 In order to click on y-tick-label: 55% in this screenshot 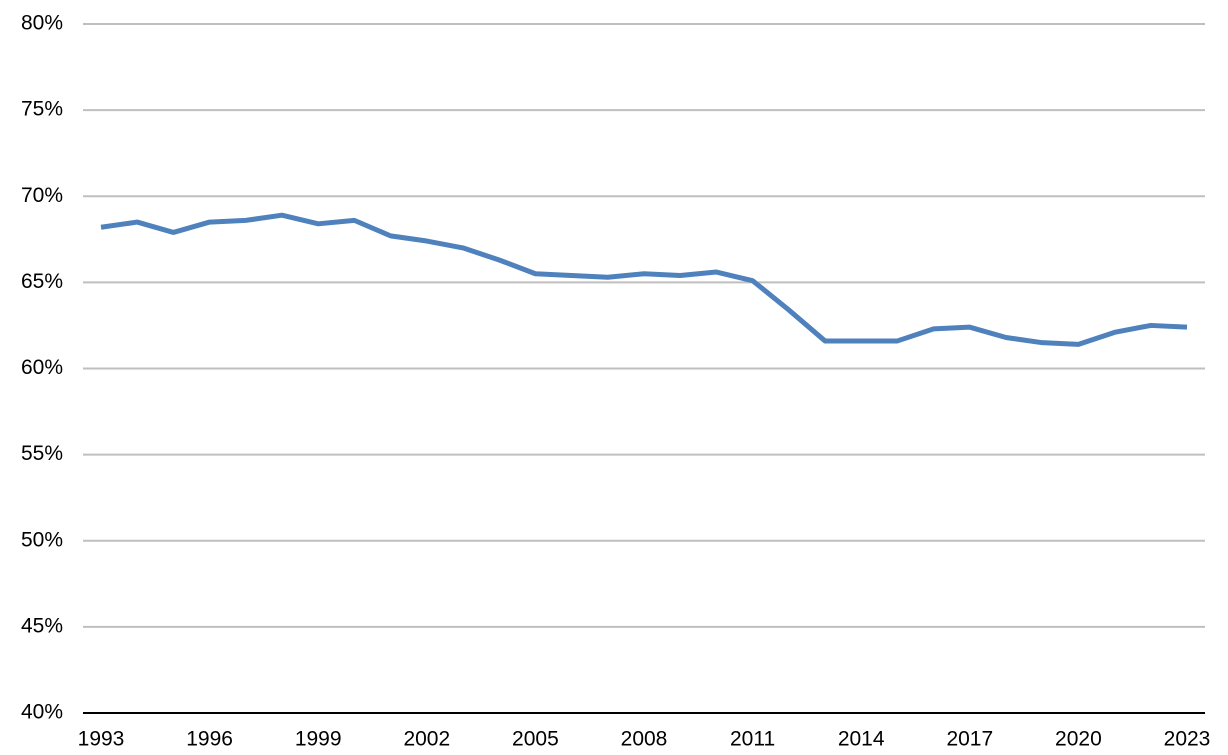, I will do `click(42, 453)`.